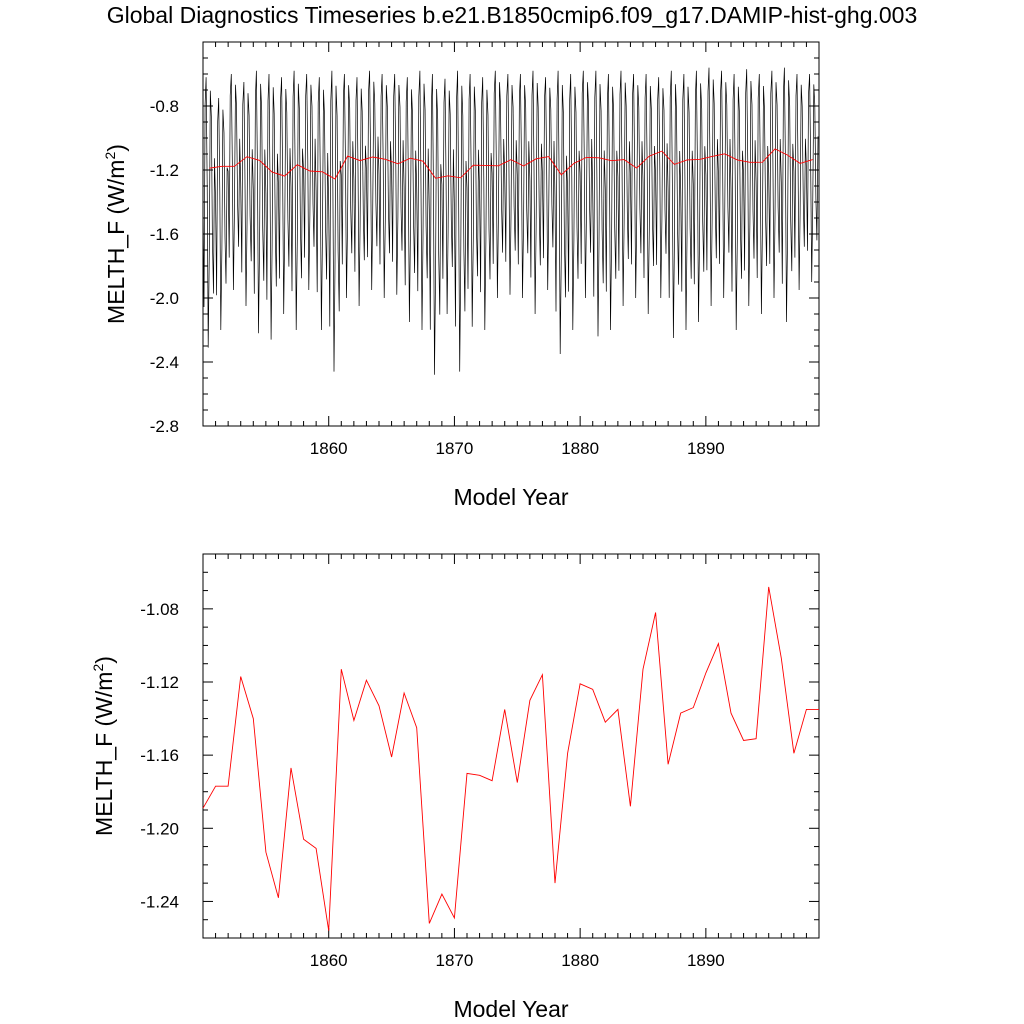  I want to click on top-annual-series-line, so click(511, 164).